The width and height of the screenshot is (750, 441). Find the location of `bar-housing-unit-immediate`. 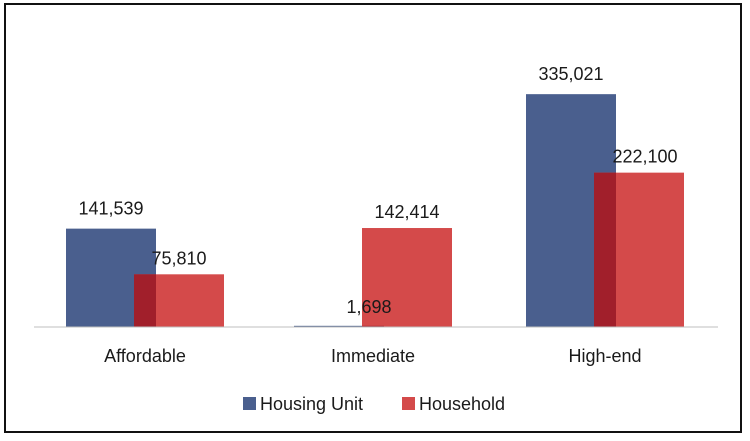

bar-housing-unit-immediate is located at coordinates (339, 326).